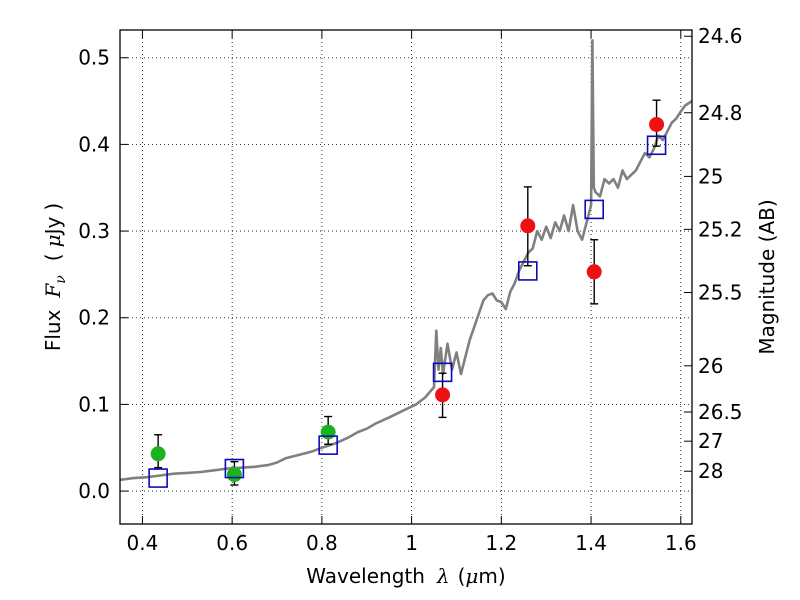 Image resolution: width=800 pixels, height=600 pixels. Describe the element at coordinates (710, 441) in the screenshot. I see `magnitude-tick-label: 27` at that location.